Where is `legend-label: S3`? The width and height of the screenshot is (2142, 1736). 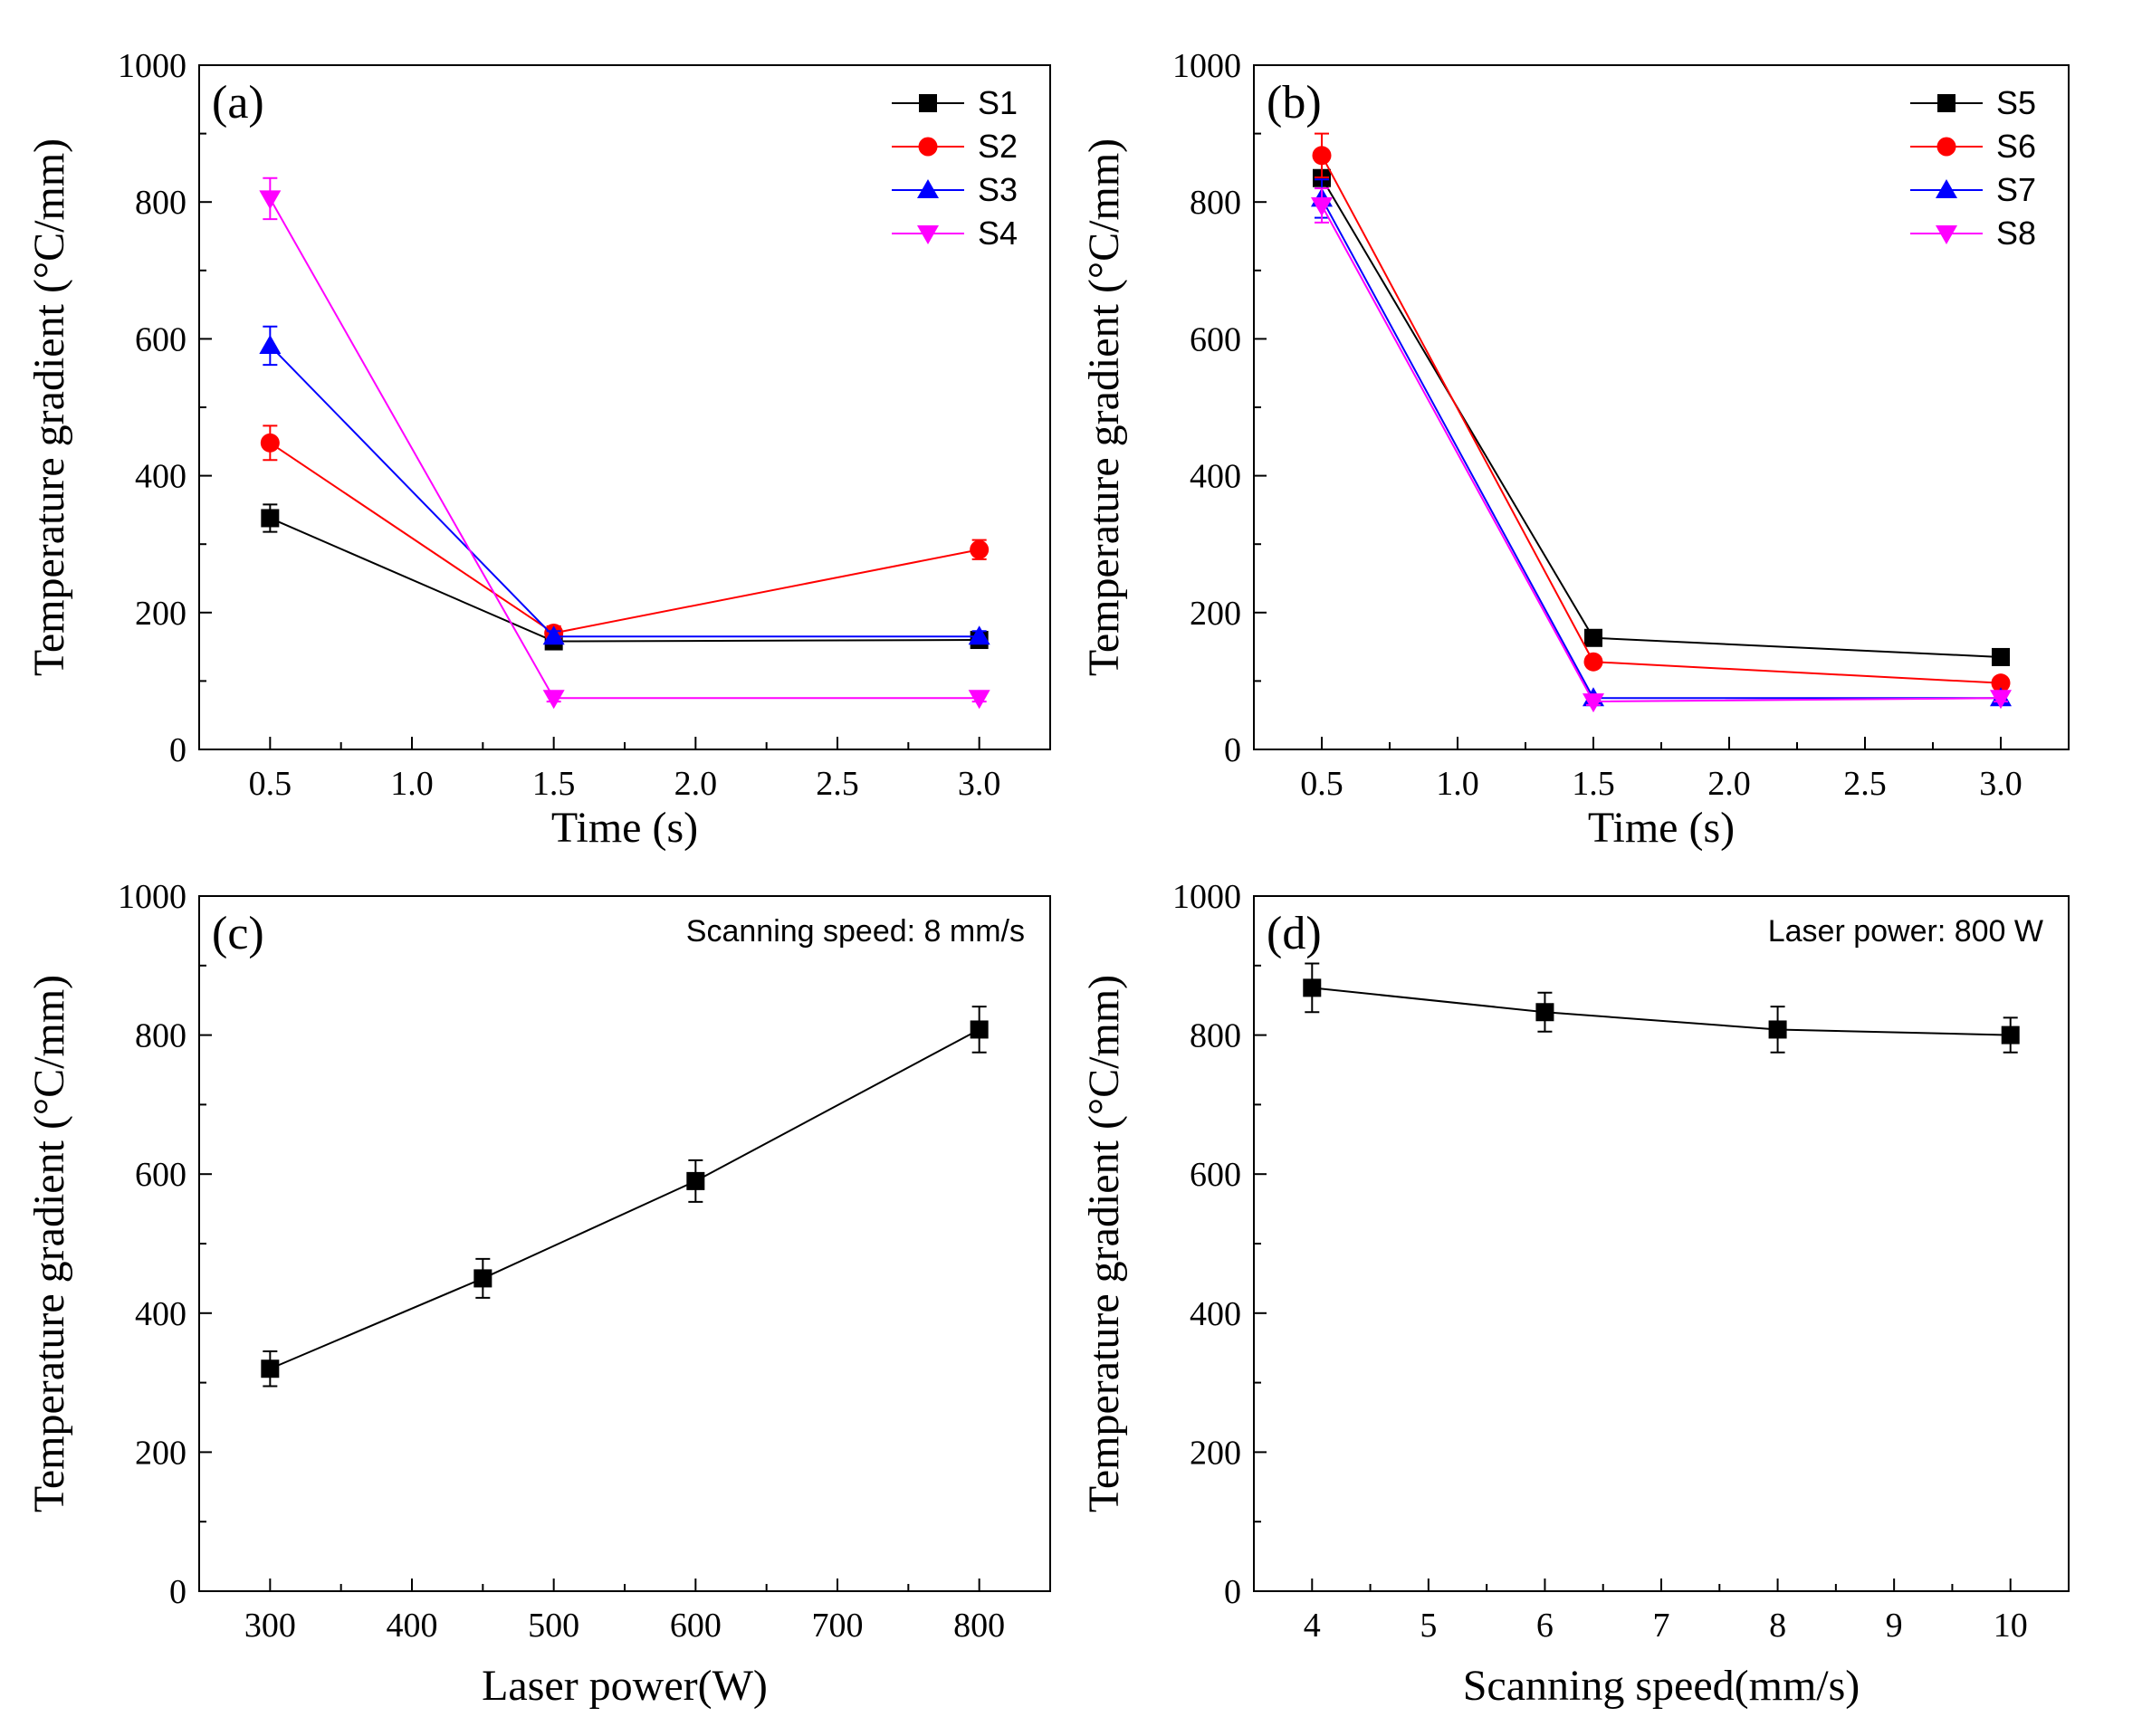
legend-label: S3 is located at coordinates (998, 189).